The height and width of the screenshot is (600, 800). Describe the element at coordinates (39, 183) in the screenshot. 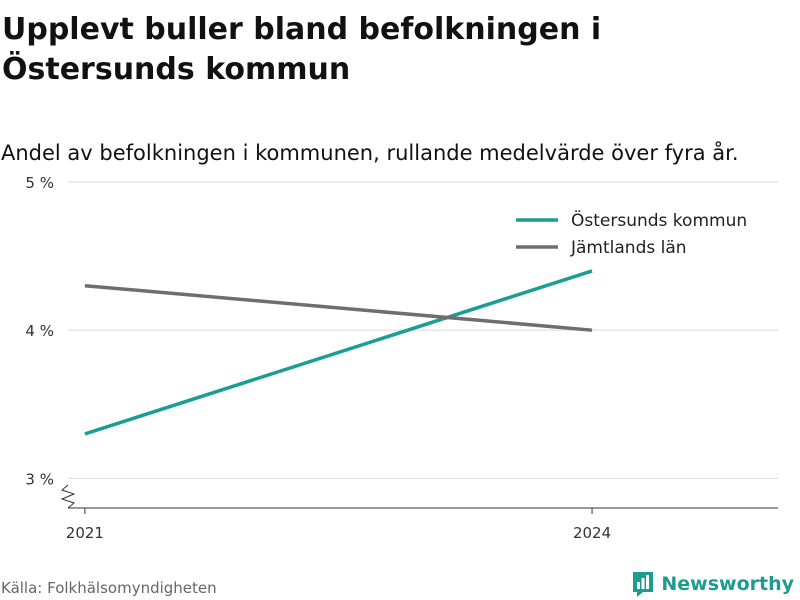

I see `y-tick-label: 5 %` at that location.